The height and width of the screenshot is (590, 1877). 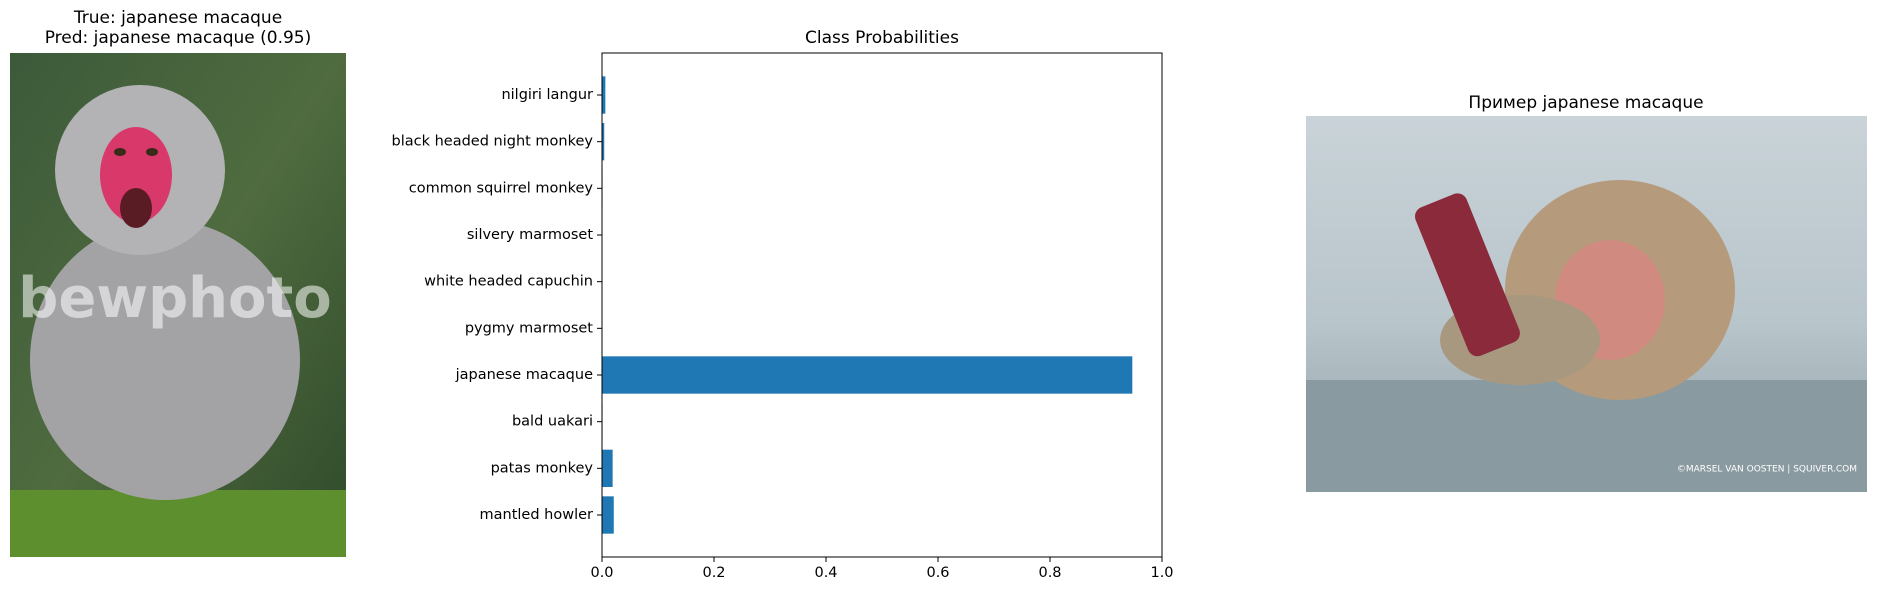 I want to click on y-tick-label: japanese macaque, so click(x=524, y=375).